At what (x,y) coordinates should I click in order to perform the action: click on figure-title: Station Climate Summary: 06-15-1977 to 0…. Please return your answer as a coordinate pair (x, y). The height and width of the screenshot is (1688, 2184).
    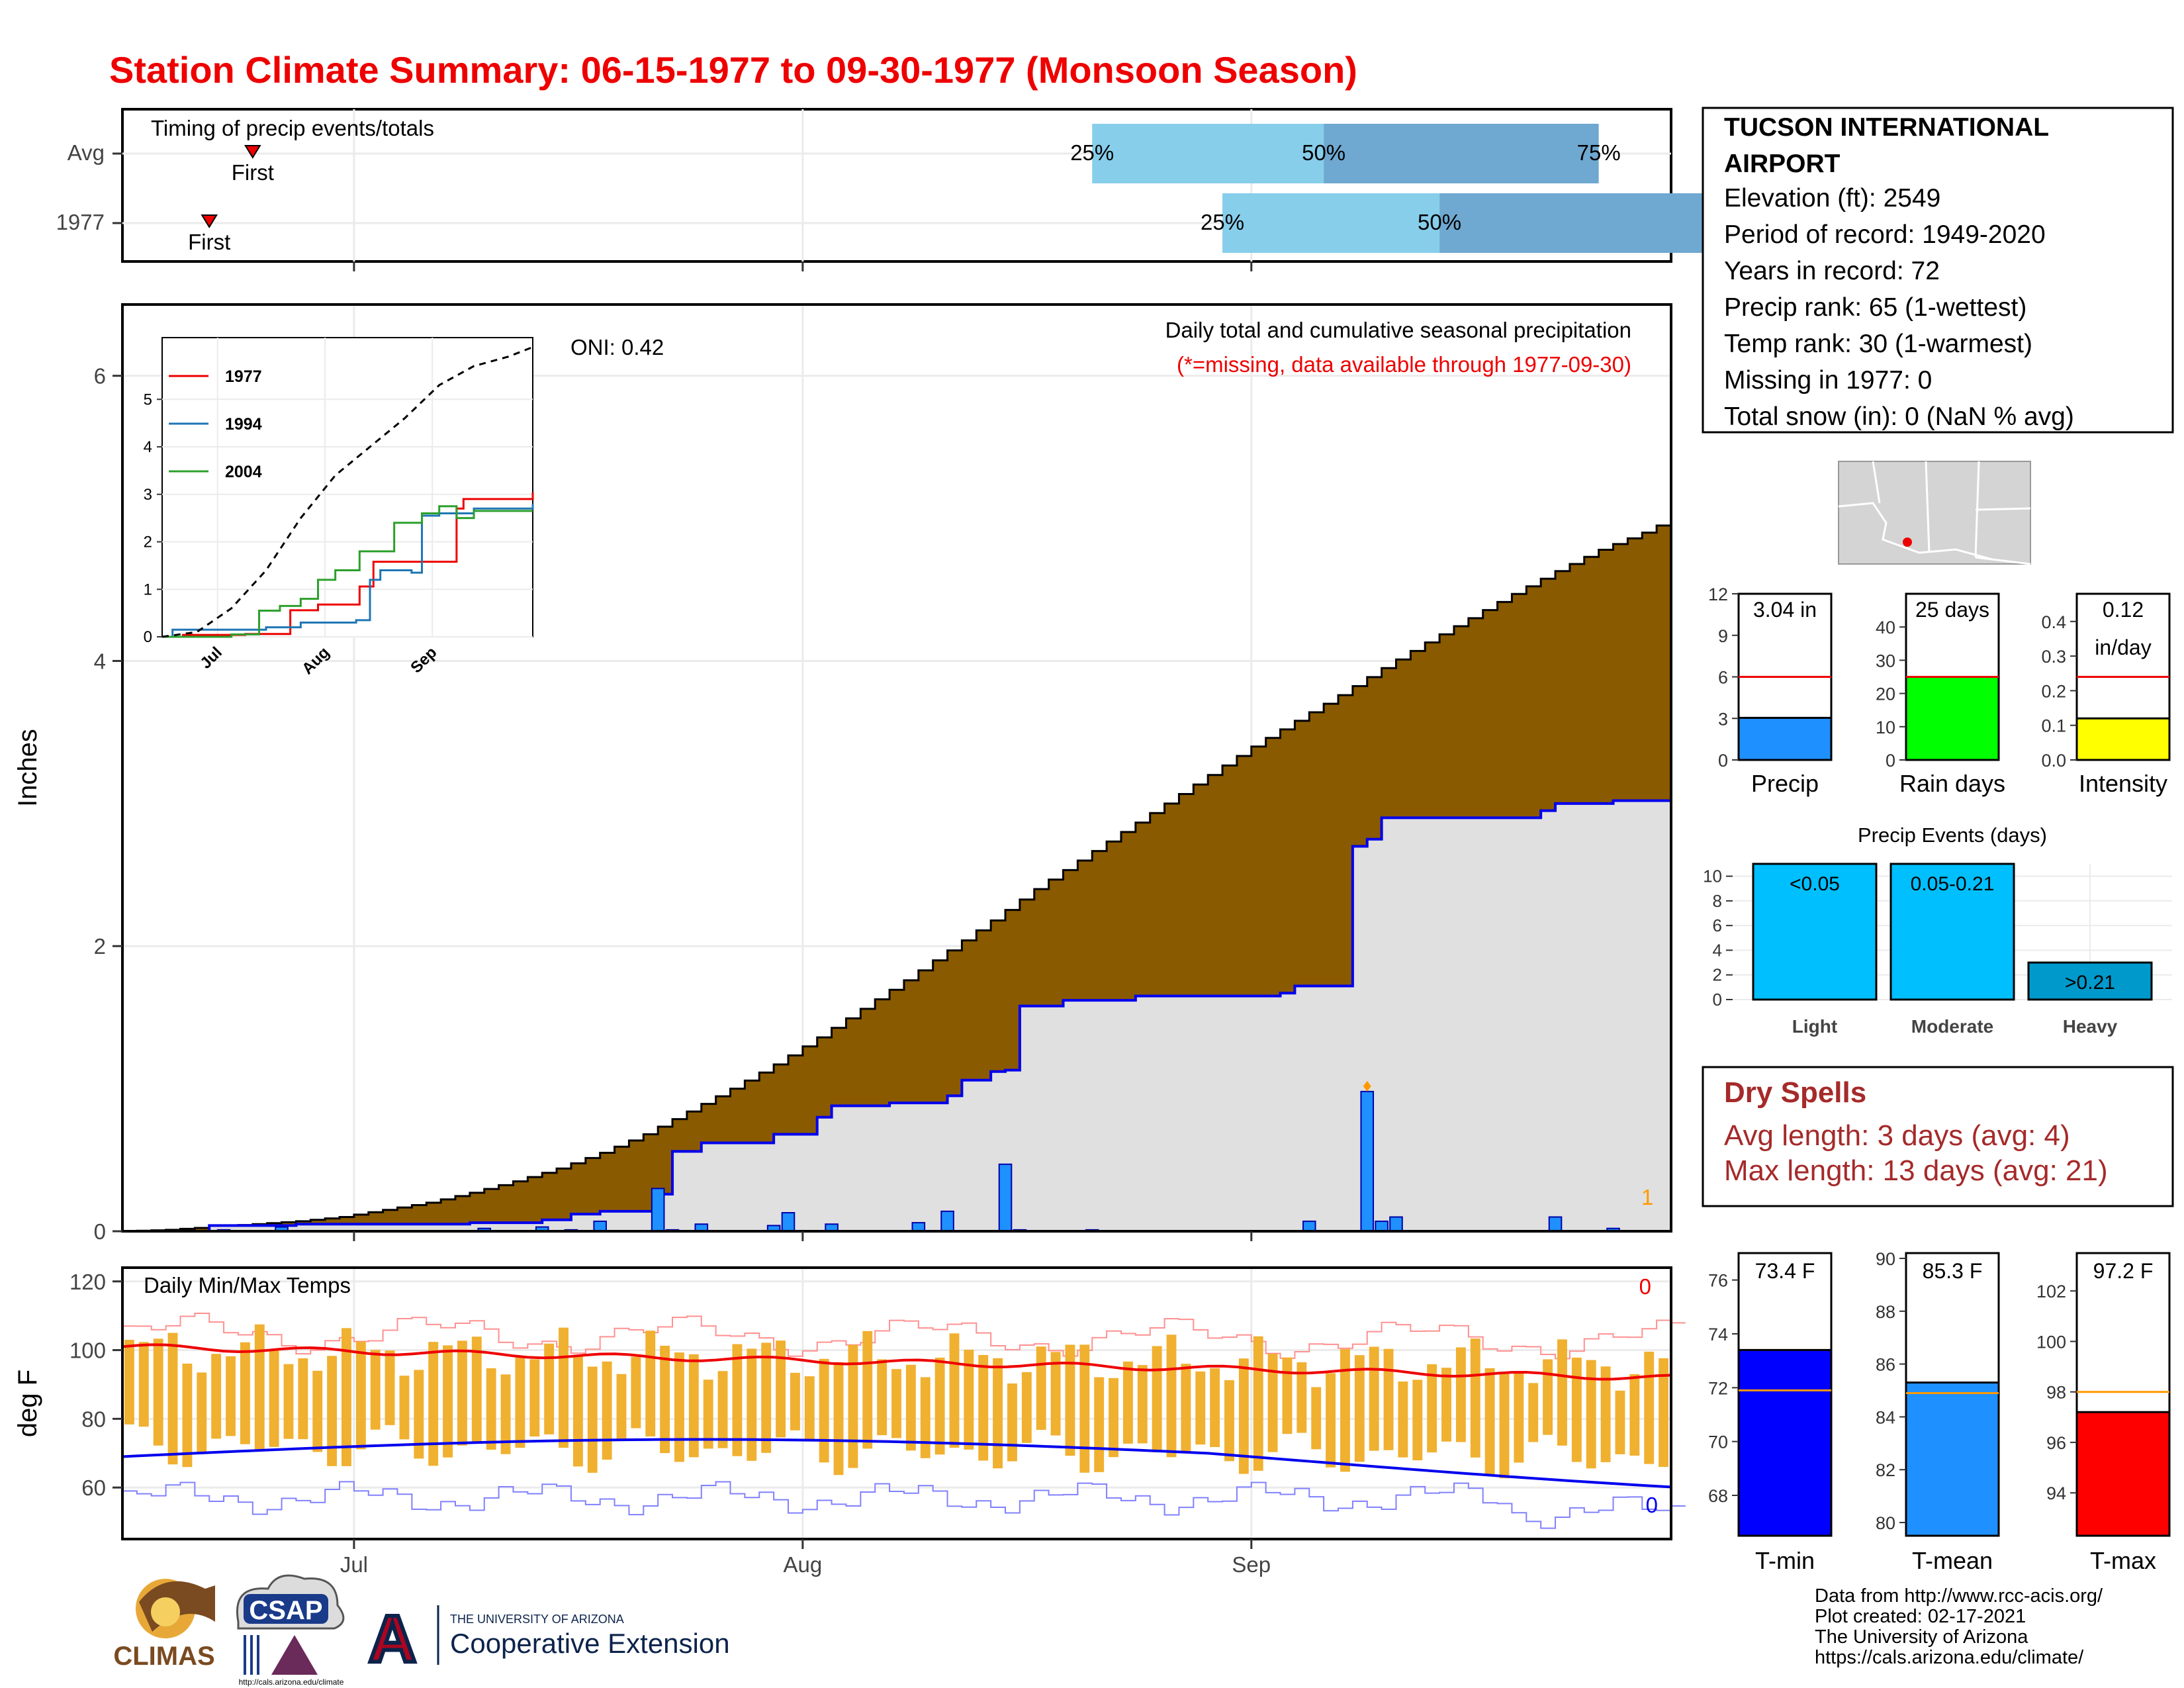
    Looking at the image, I should click on (733, 70).